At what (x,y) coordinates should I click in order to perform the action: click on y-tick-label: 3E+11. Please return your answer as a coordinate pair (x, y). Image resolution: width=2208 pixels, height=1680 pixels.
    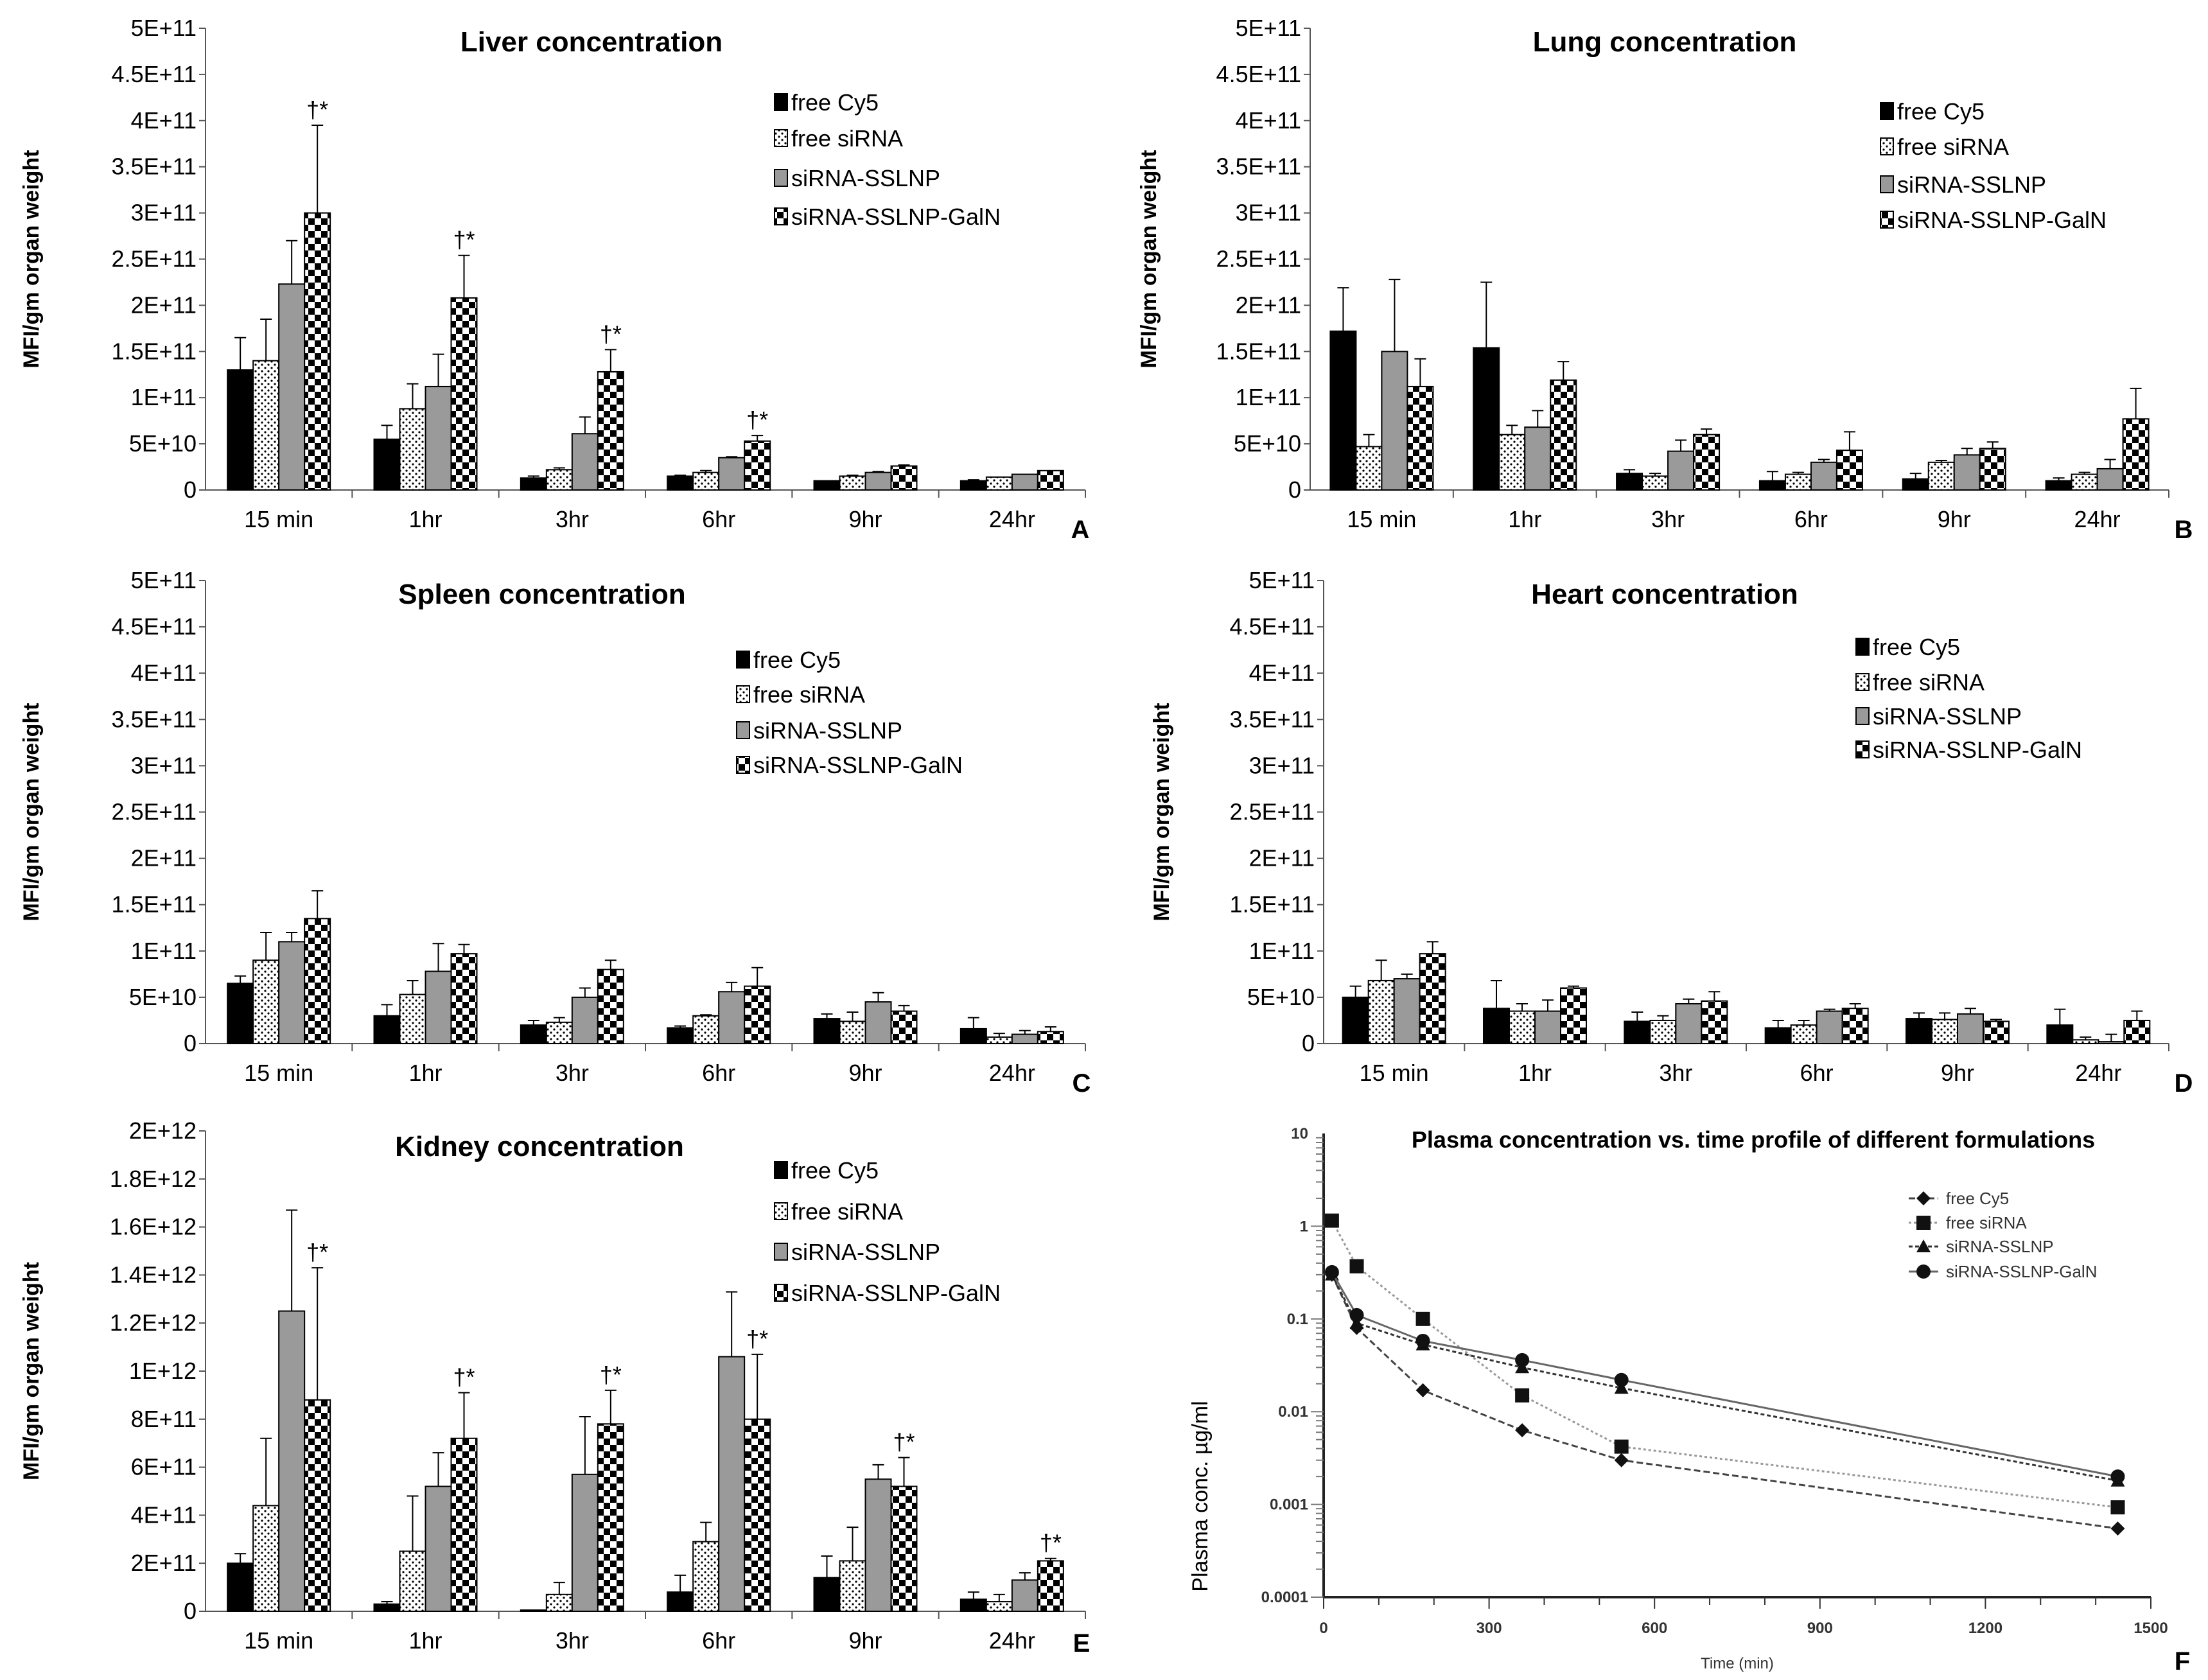
    Looking at the image, I should click on (164, 765).